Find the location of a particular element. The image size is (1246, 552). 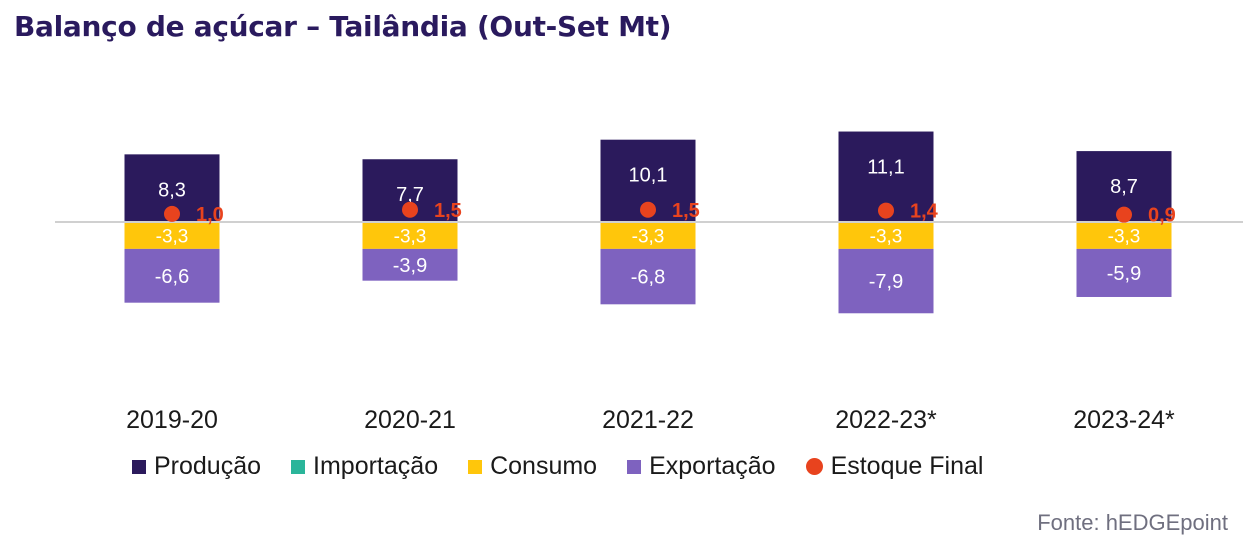

legend-label-producao: Produção is located at coordinates (208, 466).